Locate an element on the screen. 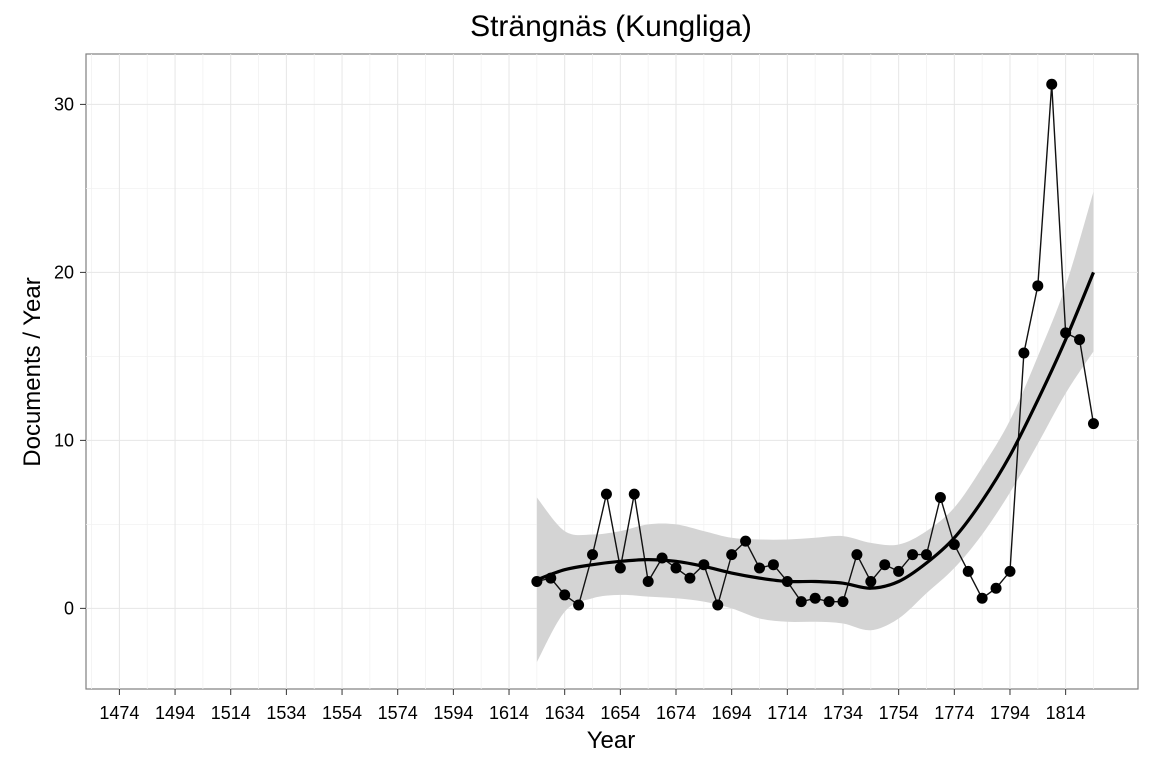 The width and height of the screenshot is (1152, 768). x-tick-label: 1634 is located at coordinates (565, 713).